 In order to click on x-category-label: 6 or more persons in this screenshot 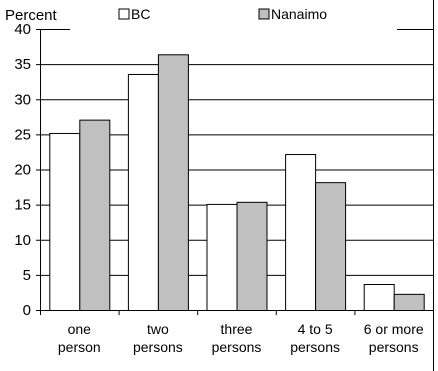, I will do `click(394, 338)`.